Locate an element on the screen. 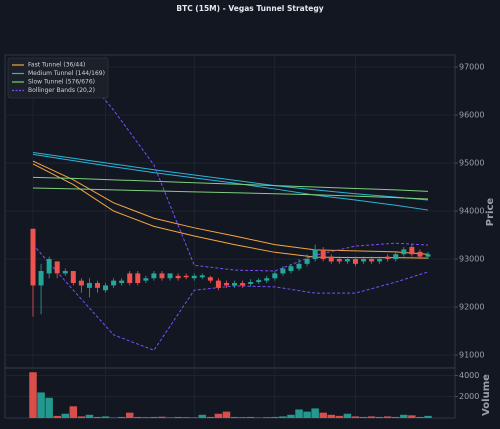  chart-title: BTC (15M) - Vegas Tunnel Strategy is located at coordinates (249, 8).